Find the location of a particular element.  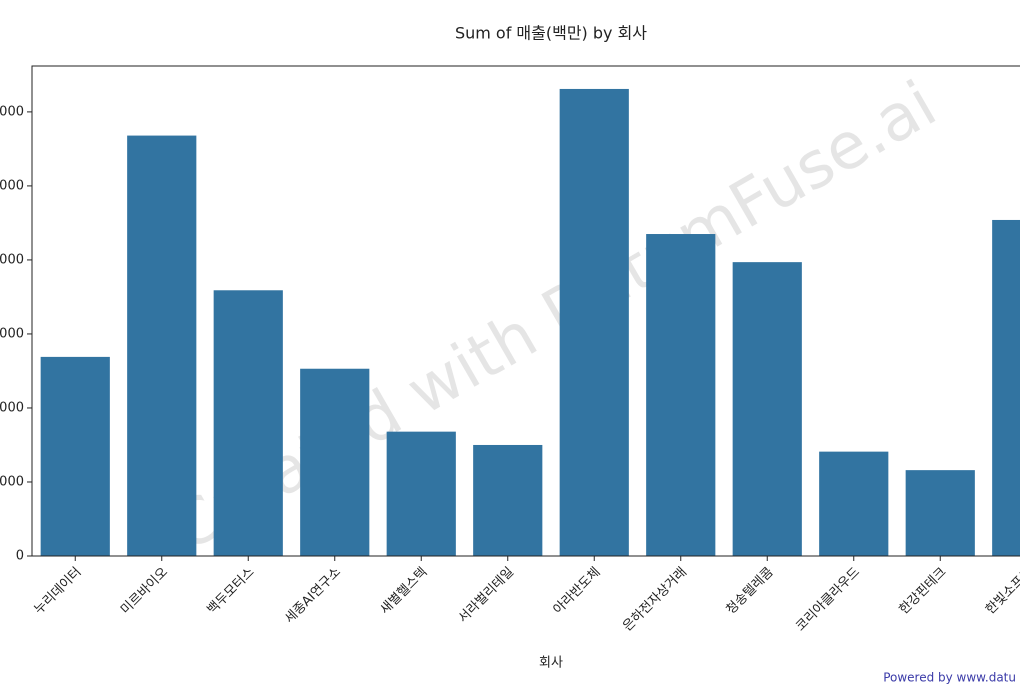

x-tick-label: 누리데이터 is located at coordinates (58, 591).